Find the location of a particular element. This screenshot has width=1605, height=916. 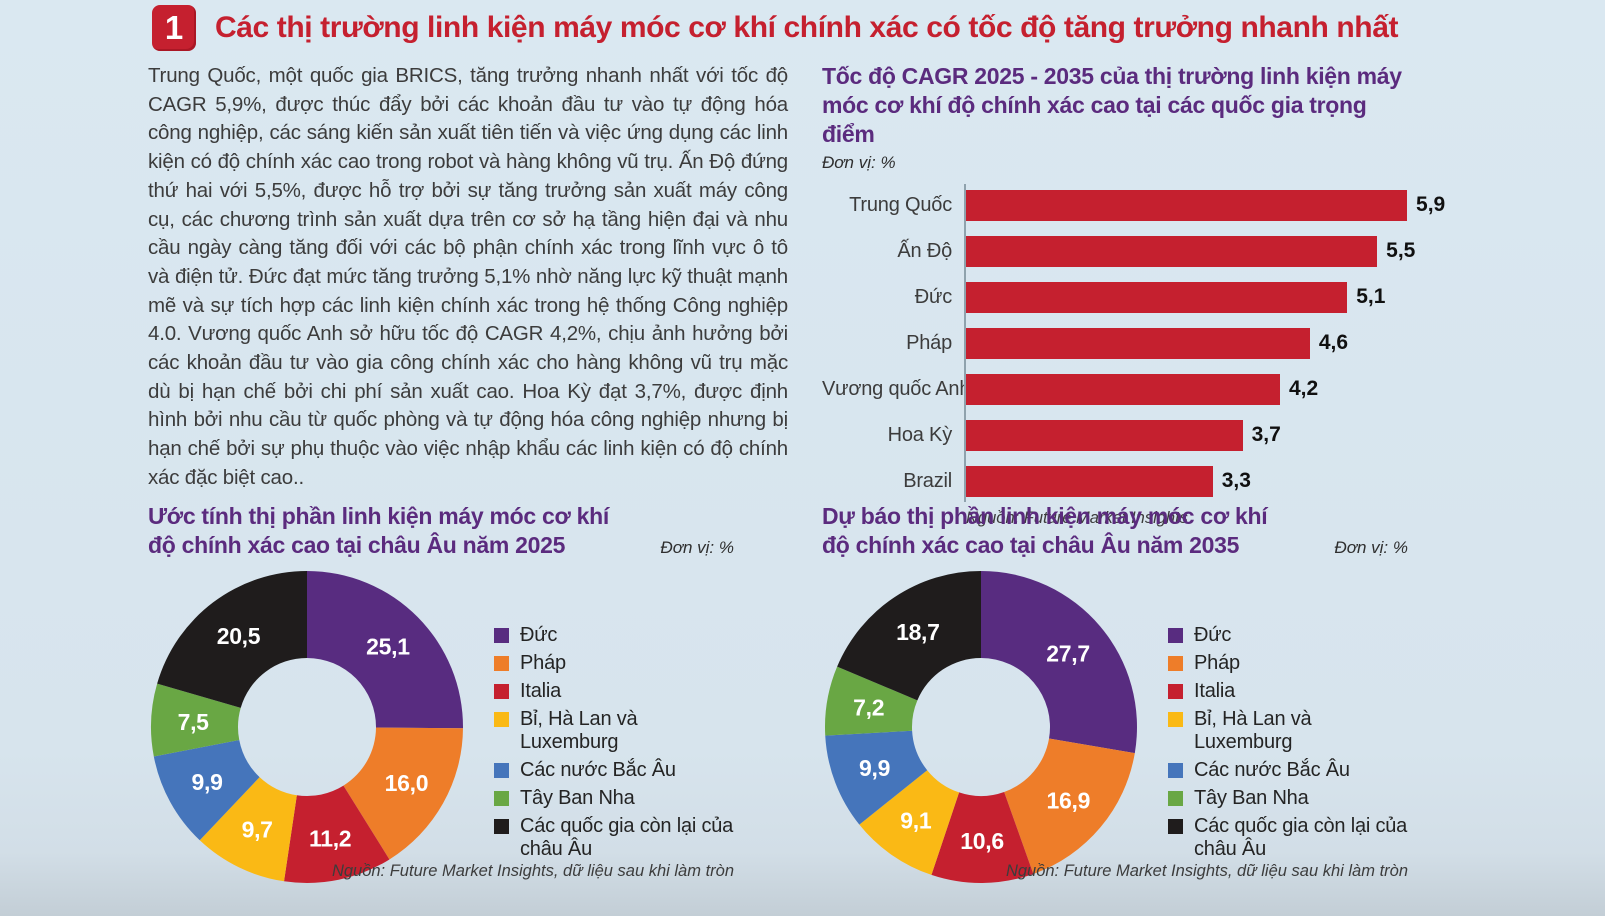

legend-label: Đức is located at coordinates (539, 635).